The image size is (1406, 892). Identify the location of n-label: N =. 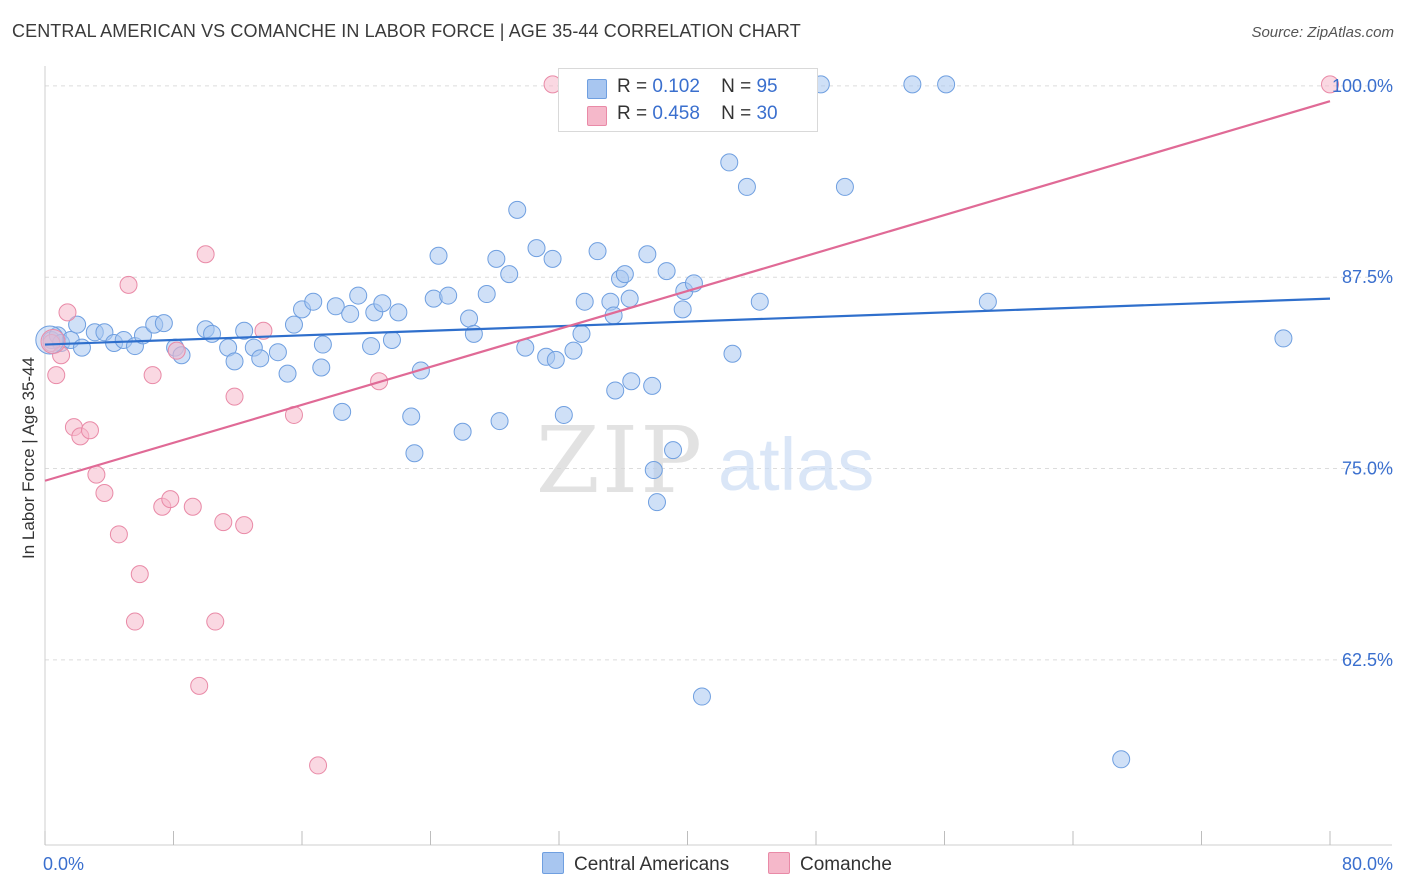
(736, 113).